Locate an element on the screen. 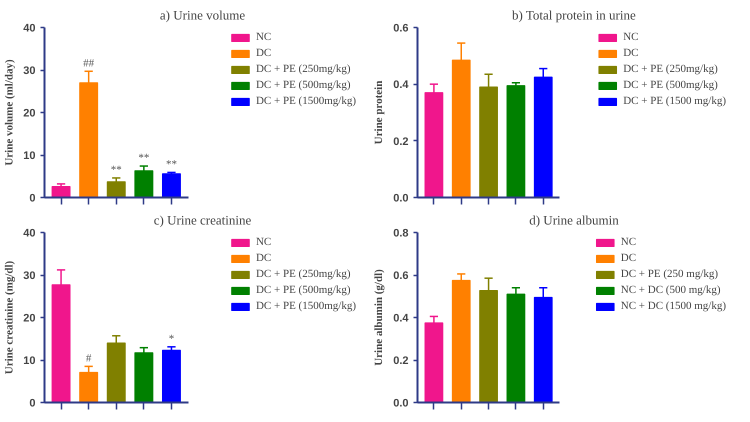  chart-title: d) Urine albumin is located at coordinates (574, 220).